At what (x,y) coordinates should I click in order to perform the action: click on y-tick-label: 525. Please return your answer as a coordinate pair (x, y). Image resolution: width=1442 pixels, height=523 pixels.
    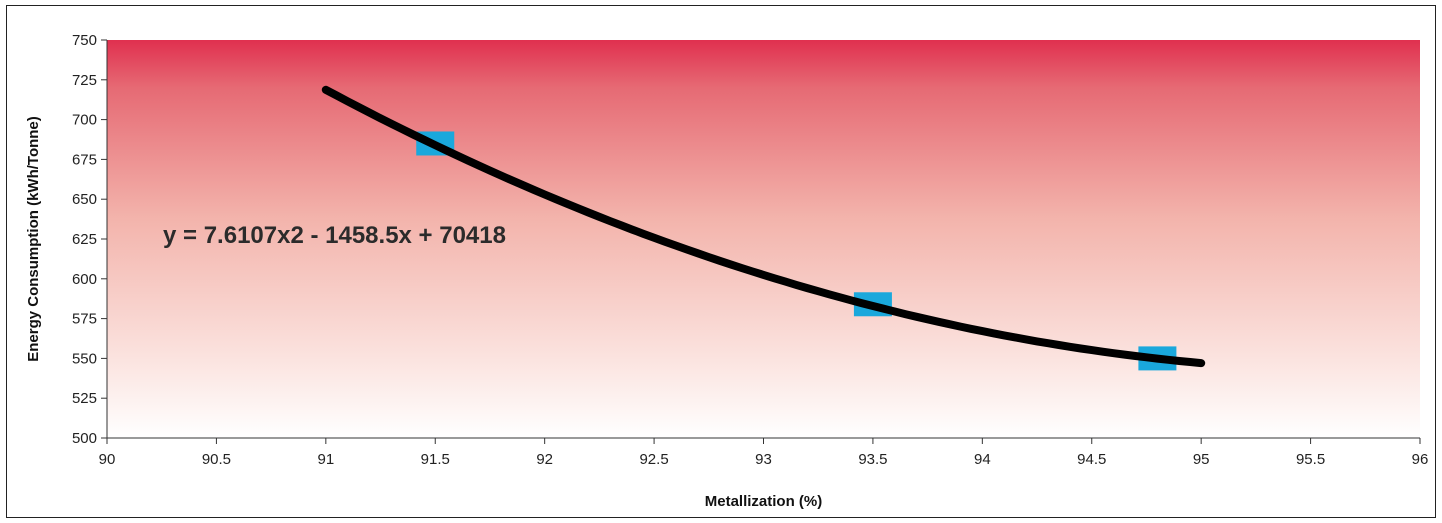
    Looking at the image, I should click on (84, 398).